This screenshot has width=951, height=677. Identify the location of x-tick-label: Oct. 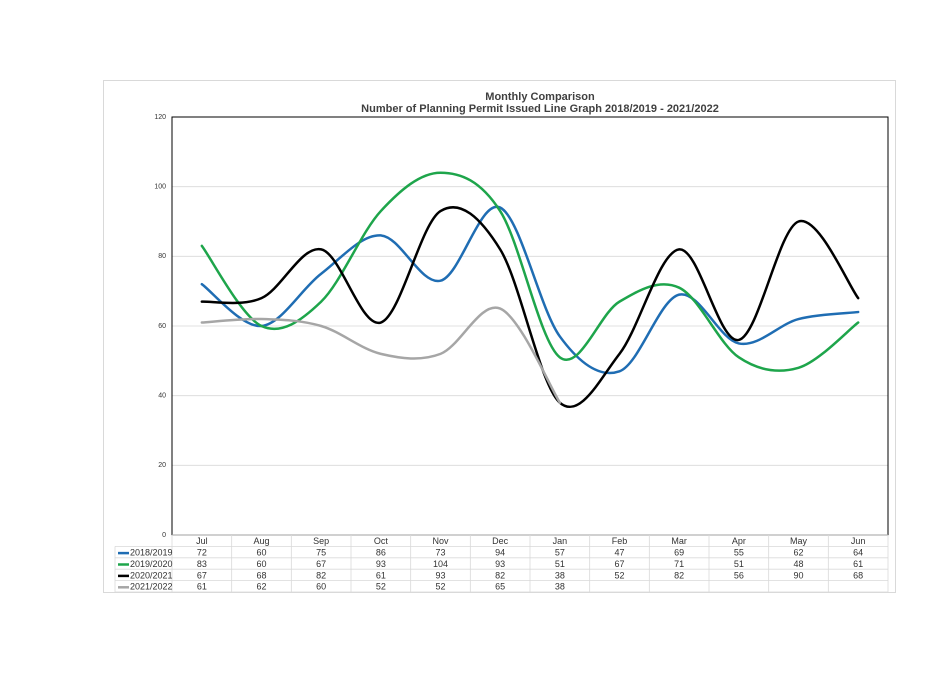
(381, 541).